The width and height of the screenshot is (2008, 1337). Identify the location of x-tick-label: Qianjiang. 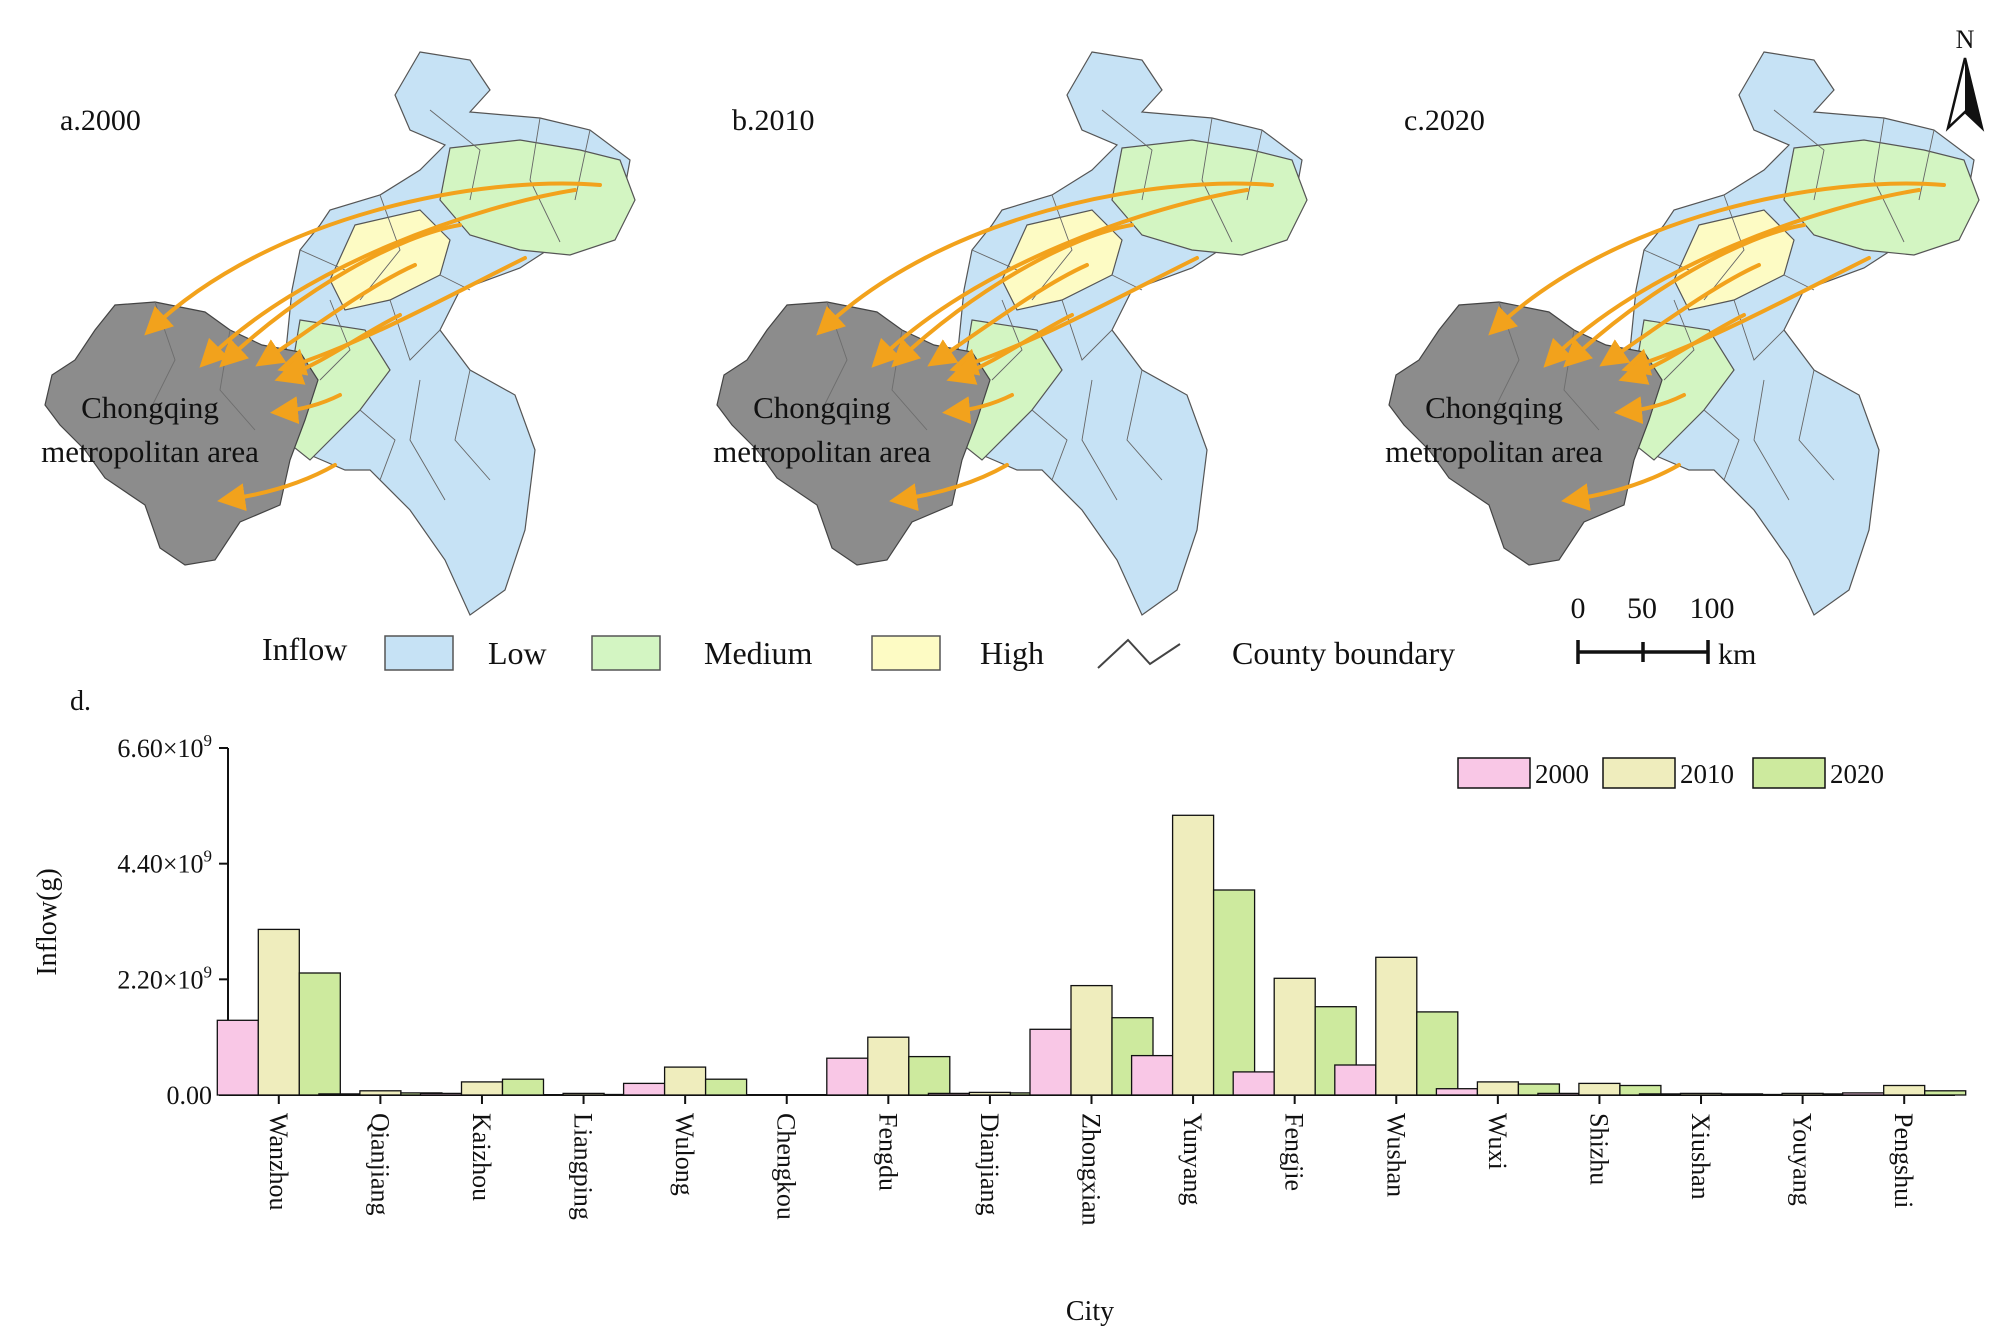
(379, 1164).